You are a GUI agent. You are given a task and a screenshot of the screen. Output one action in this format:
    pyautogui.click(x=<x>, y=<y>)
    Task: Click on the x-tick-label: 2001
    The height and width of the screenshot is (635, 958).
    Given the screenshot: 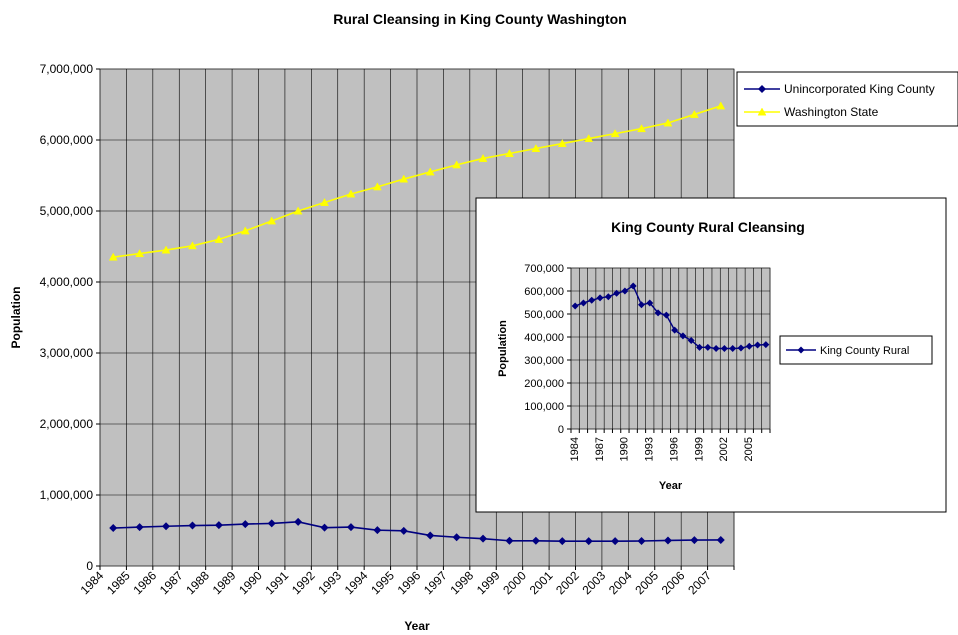 What is the action you would take?
    pyautogui.click(x=541, y=582)
    